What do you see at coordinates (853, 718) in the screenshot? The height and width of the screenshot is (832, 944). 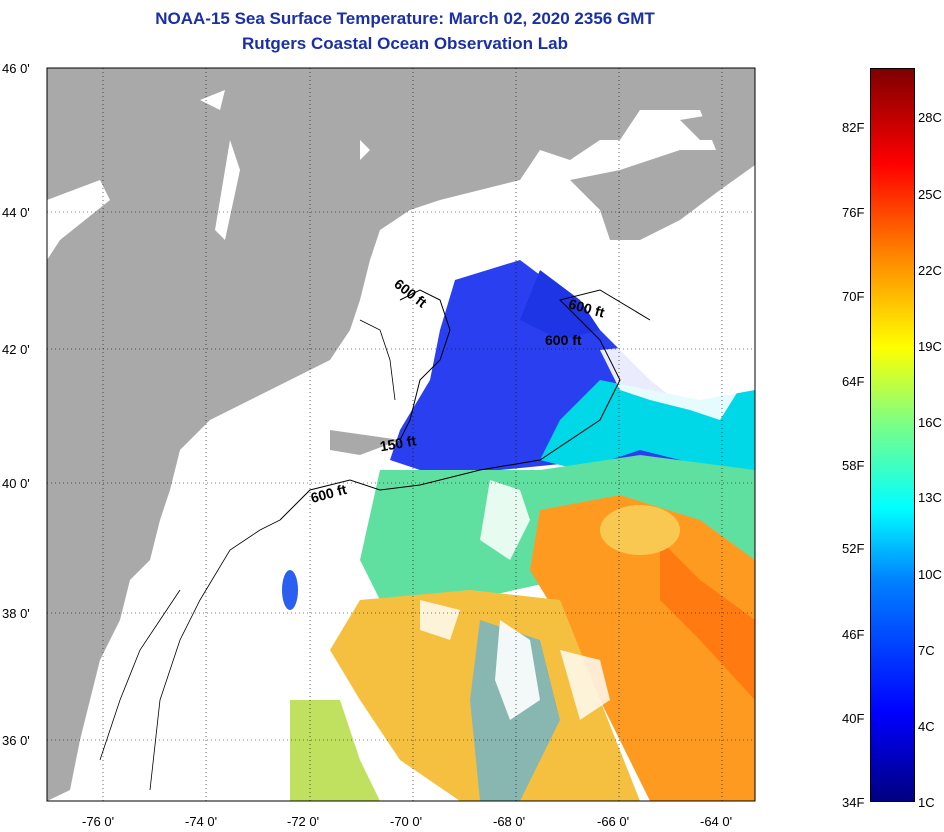 I see `colorbar-f-label: 40F` at bounding box center [853, 718].